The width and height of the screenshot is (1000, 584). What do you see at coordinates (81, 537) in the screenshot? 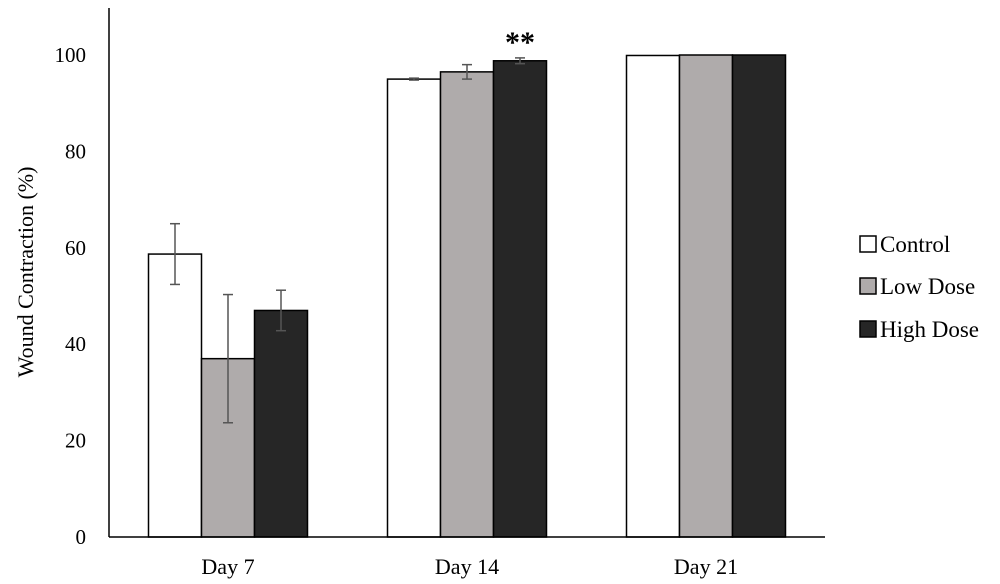
I see `y-tick-label: 0` at bounding box center [81, 537].